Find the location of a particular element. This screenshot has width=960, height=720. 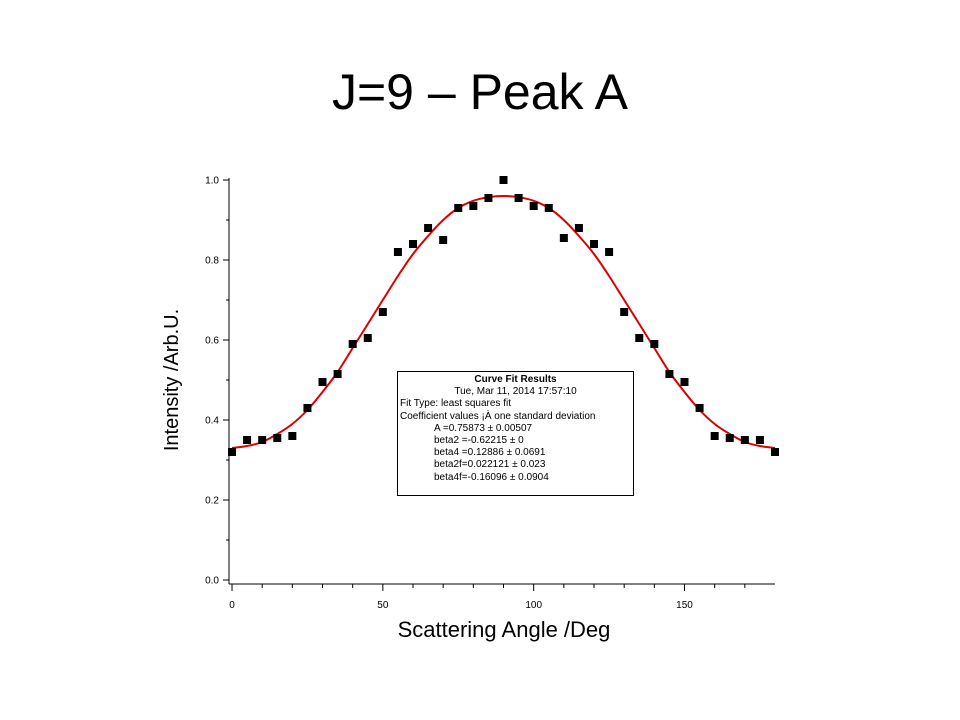

coef-beta2f: beta2f=0.022121 ± 0.023 is located at coordinates (490, 465).